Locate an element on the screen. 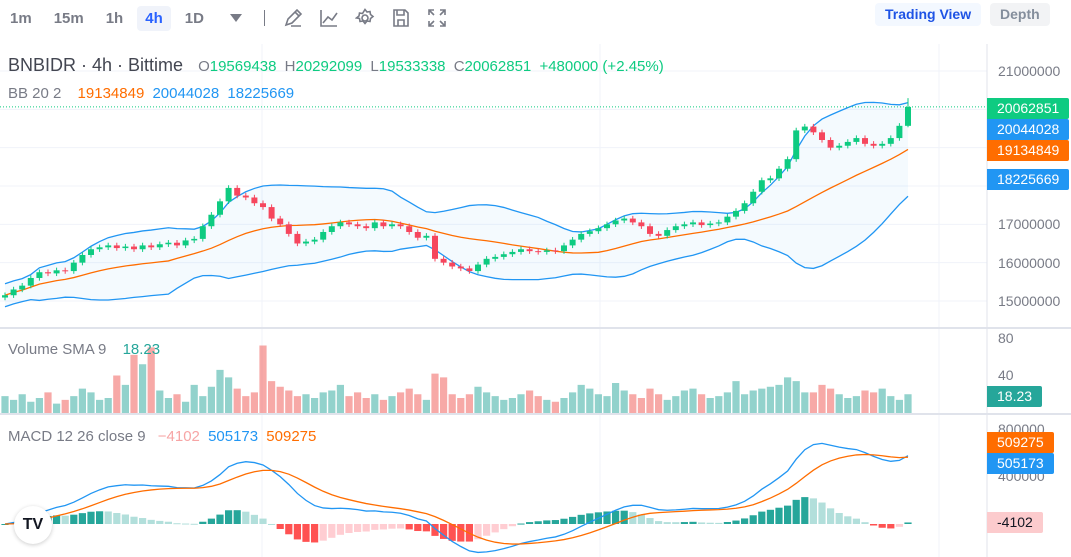 This screenshot has width=1071, height=557. indicator-icon is located at coordinates (329, 18).